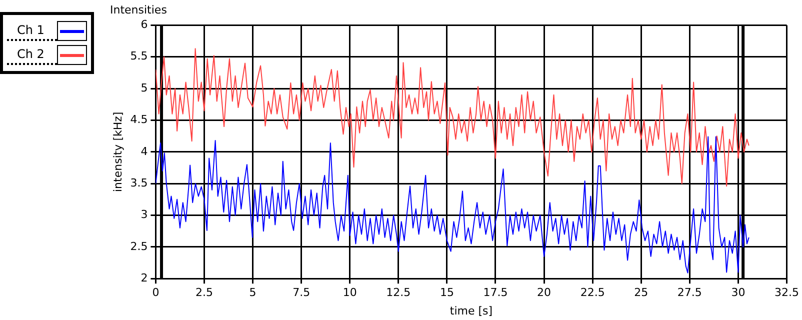 This screenshot has height=320, width=802. What do you see at coordinates (301, 293) in the screenshot?
I see `x-tick-label: 7.5` at bounding box center [301, 293].